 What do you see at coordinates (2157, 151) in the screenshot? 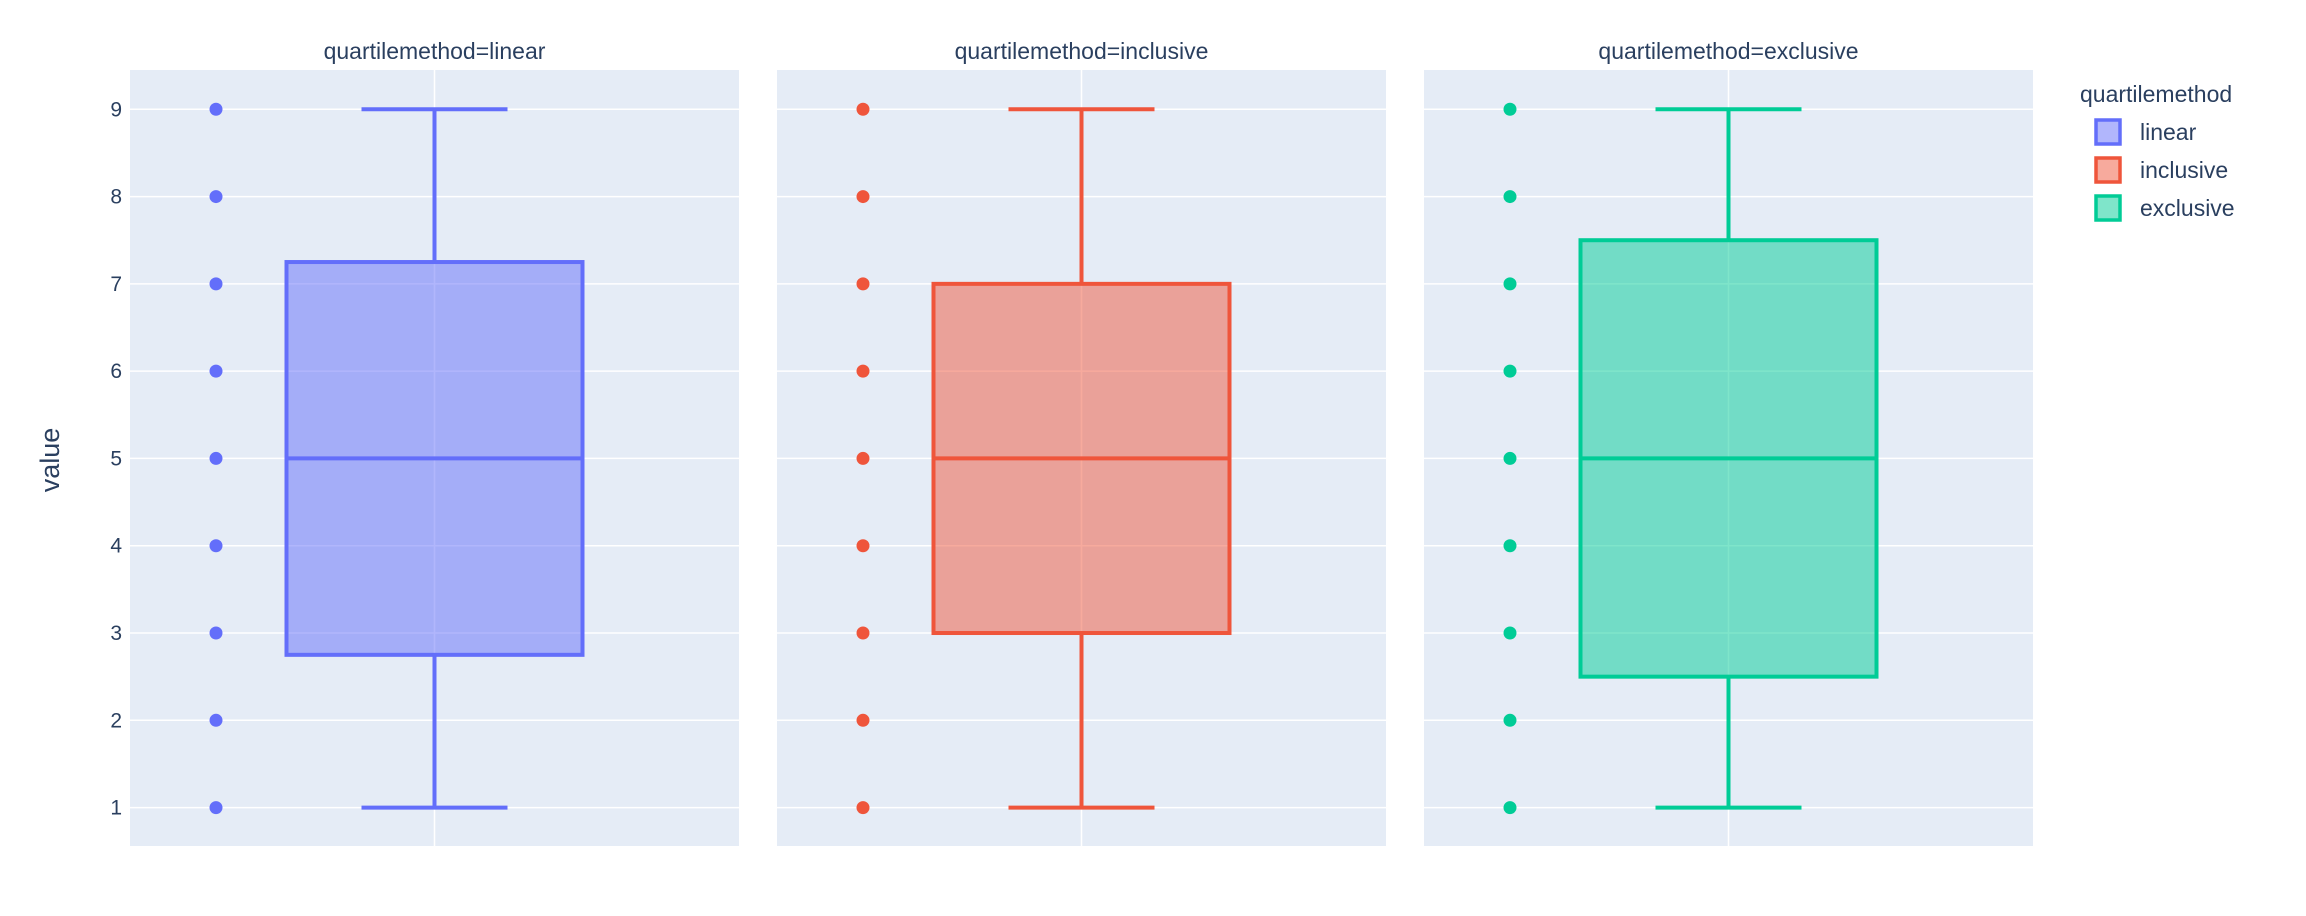
I see `legend: quartilemethod linear inclusive exclusive` at bounding box center [2157, 151].